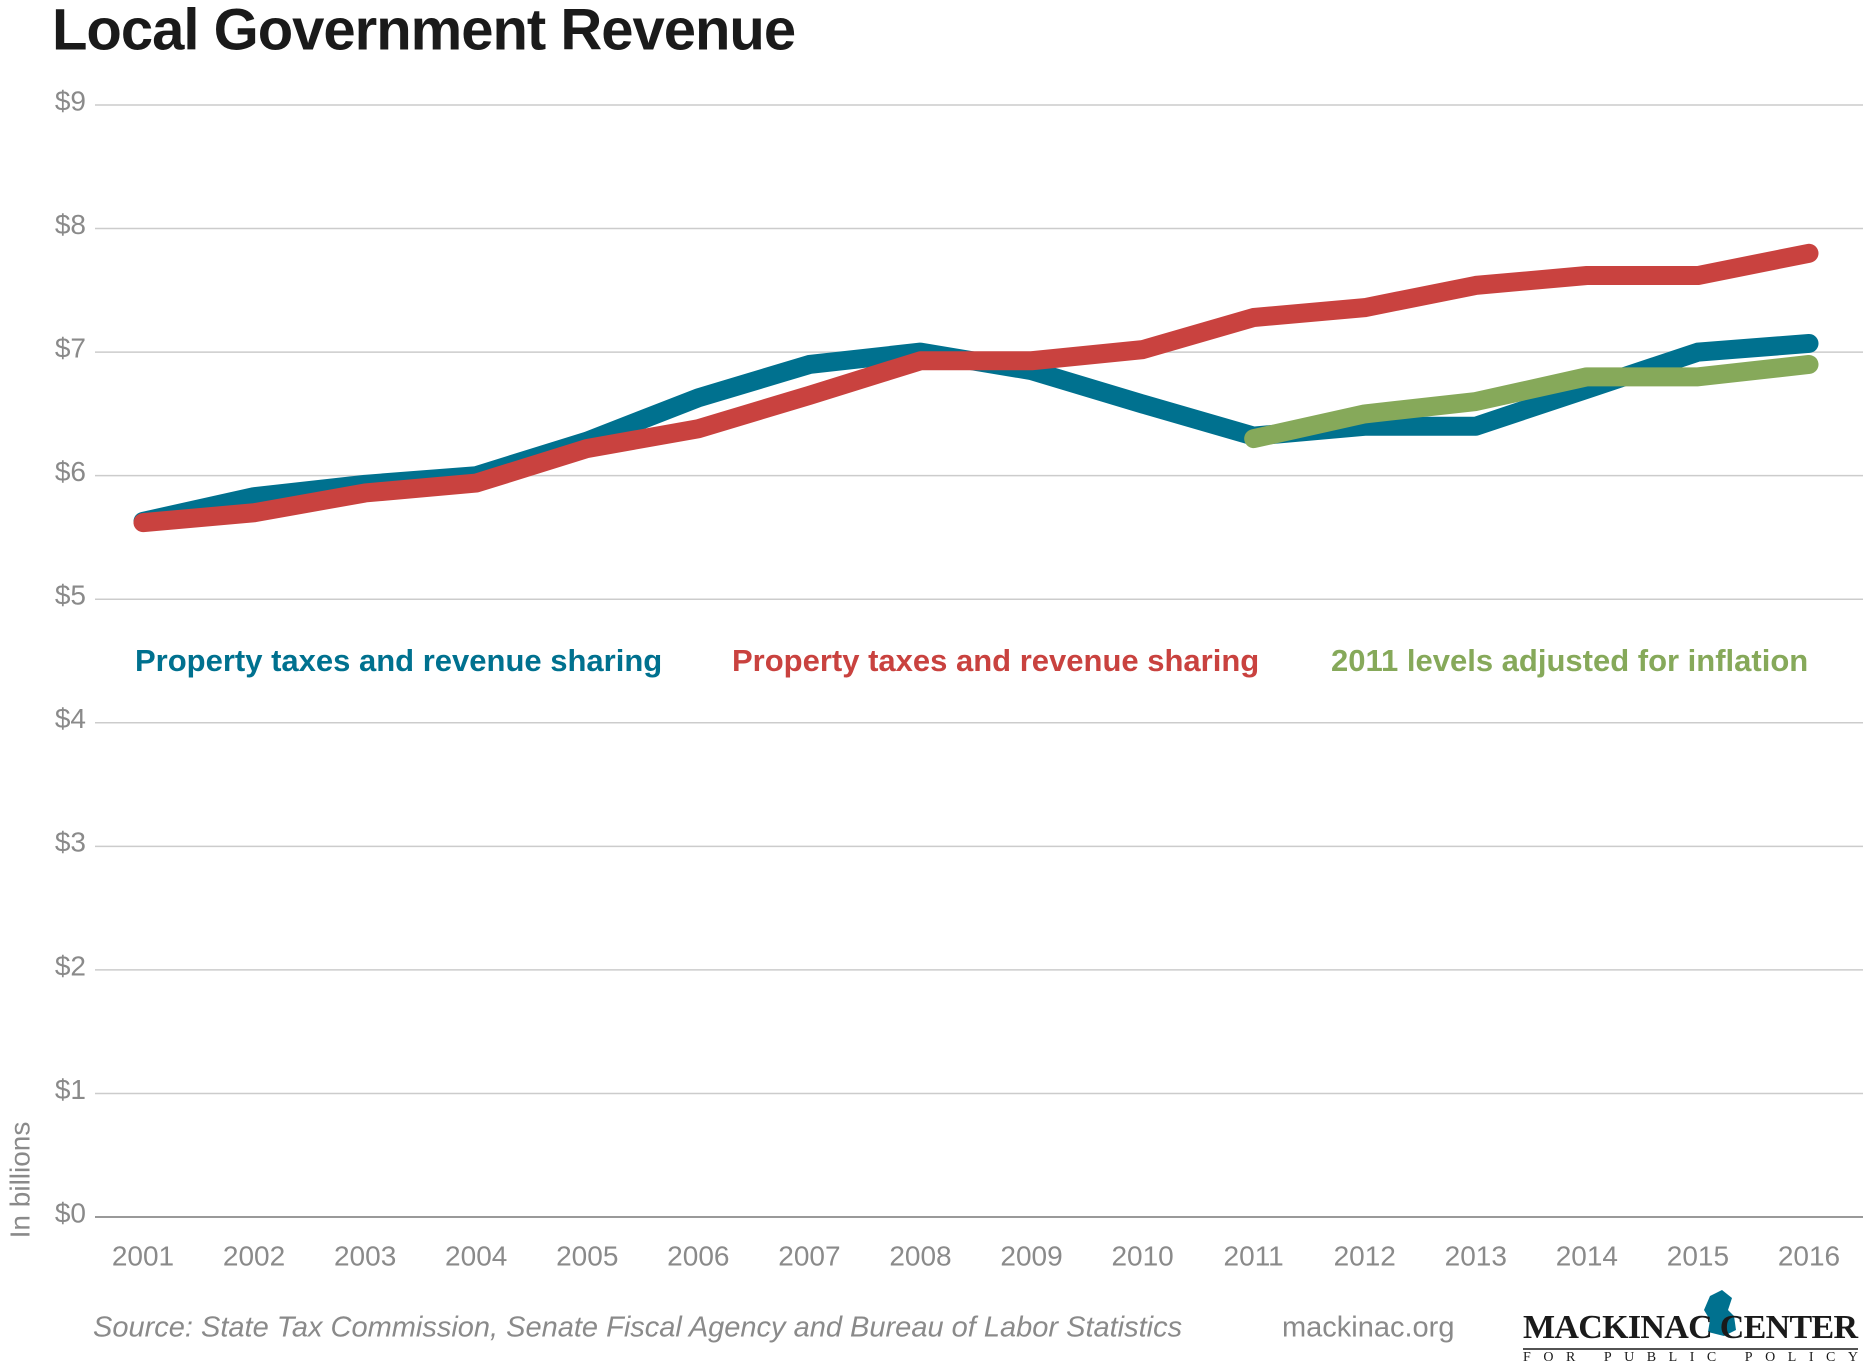 The image size is (1863, 1361). I want to click on legend-label: 2011 levels adjusted for inflation, so click(1569, 660).